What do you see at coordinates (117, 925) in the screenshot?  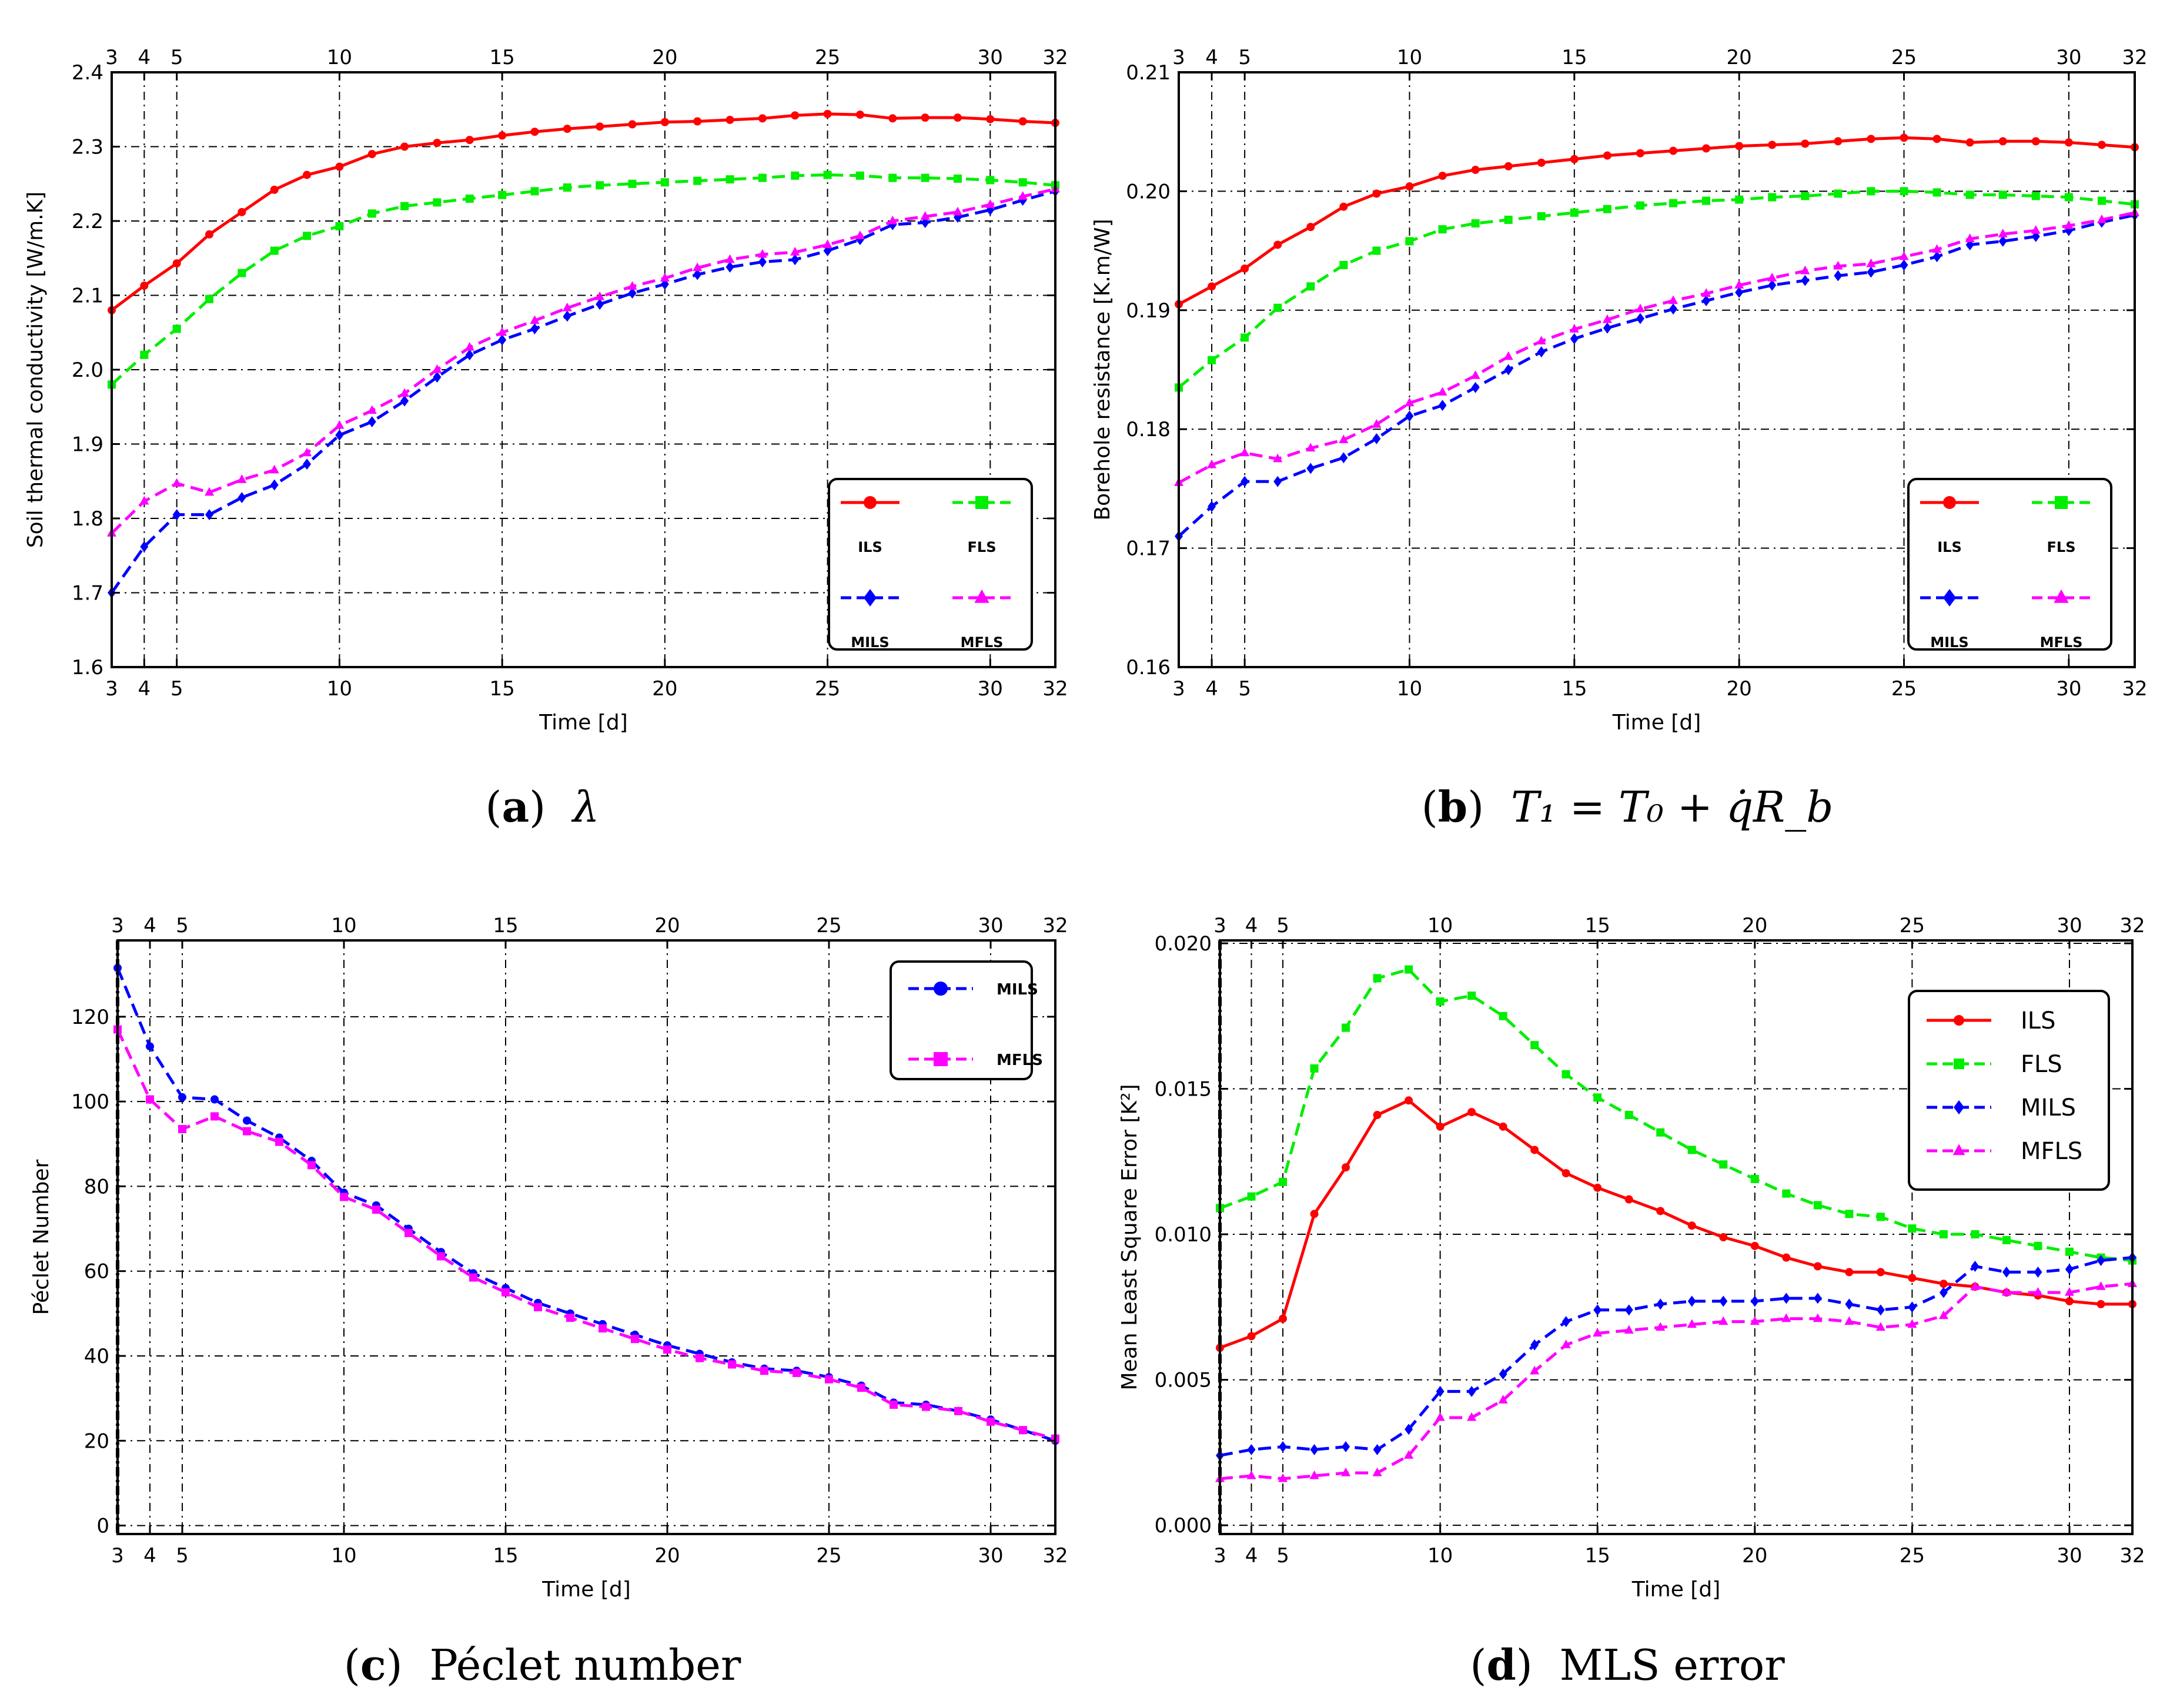 I see `chart-c-xtick-label-top-0: 3` at bounding box center [117, 925].